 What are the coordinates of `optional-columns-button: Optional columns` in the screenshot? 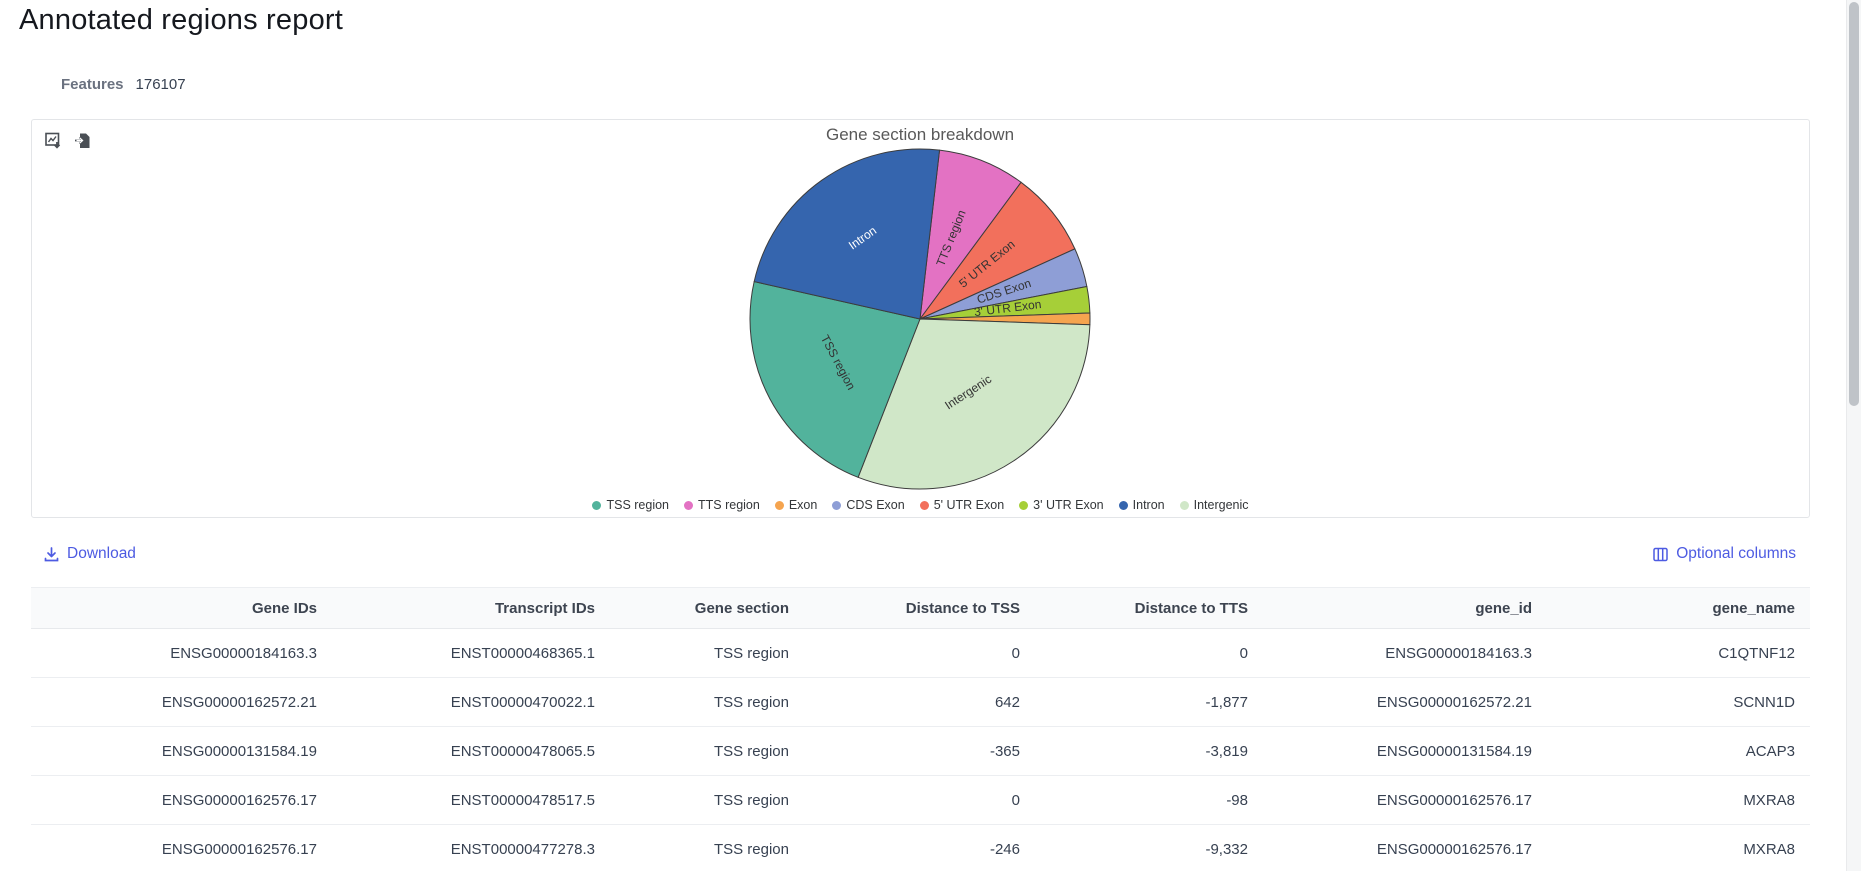 It's located at (1724, 554).